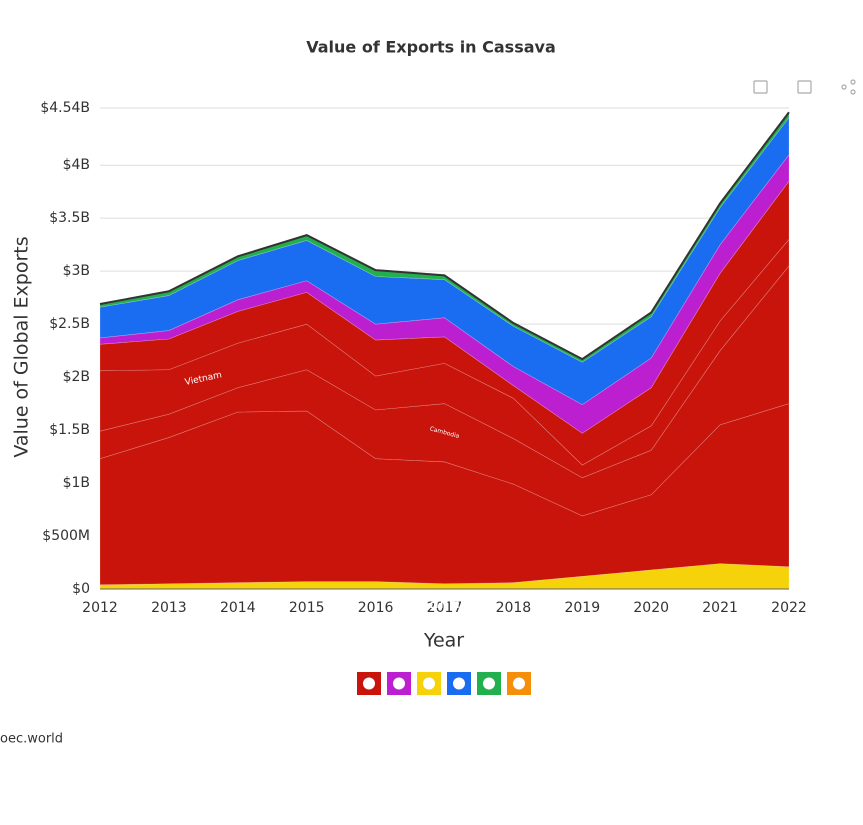 This screenshot has width=863, height=825. Describe the element at coordinates (76, 165) in the screenshot. I see `y-tick-label: $4B` at that location.